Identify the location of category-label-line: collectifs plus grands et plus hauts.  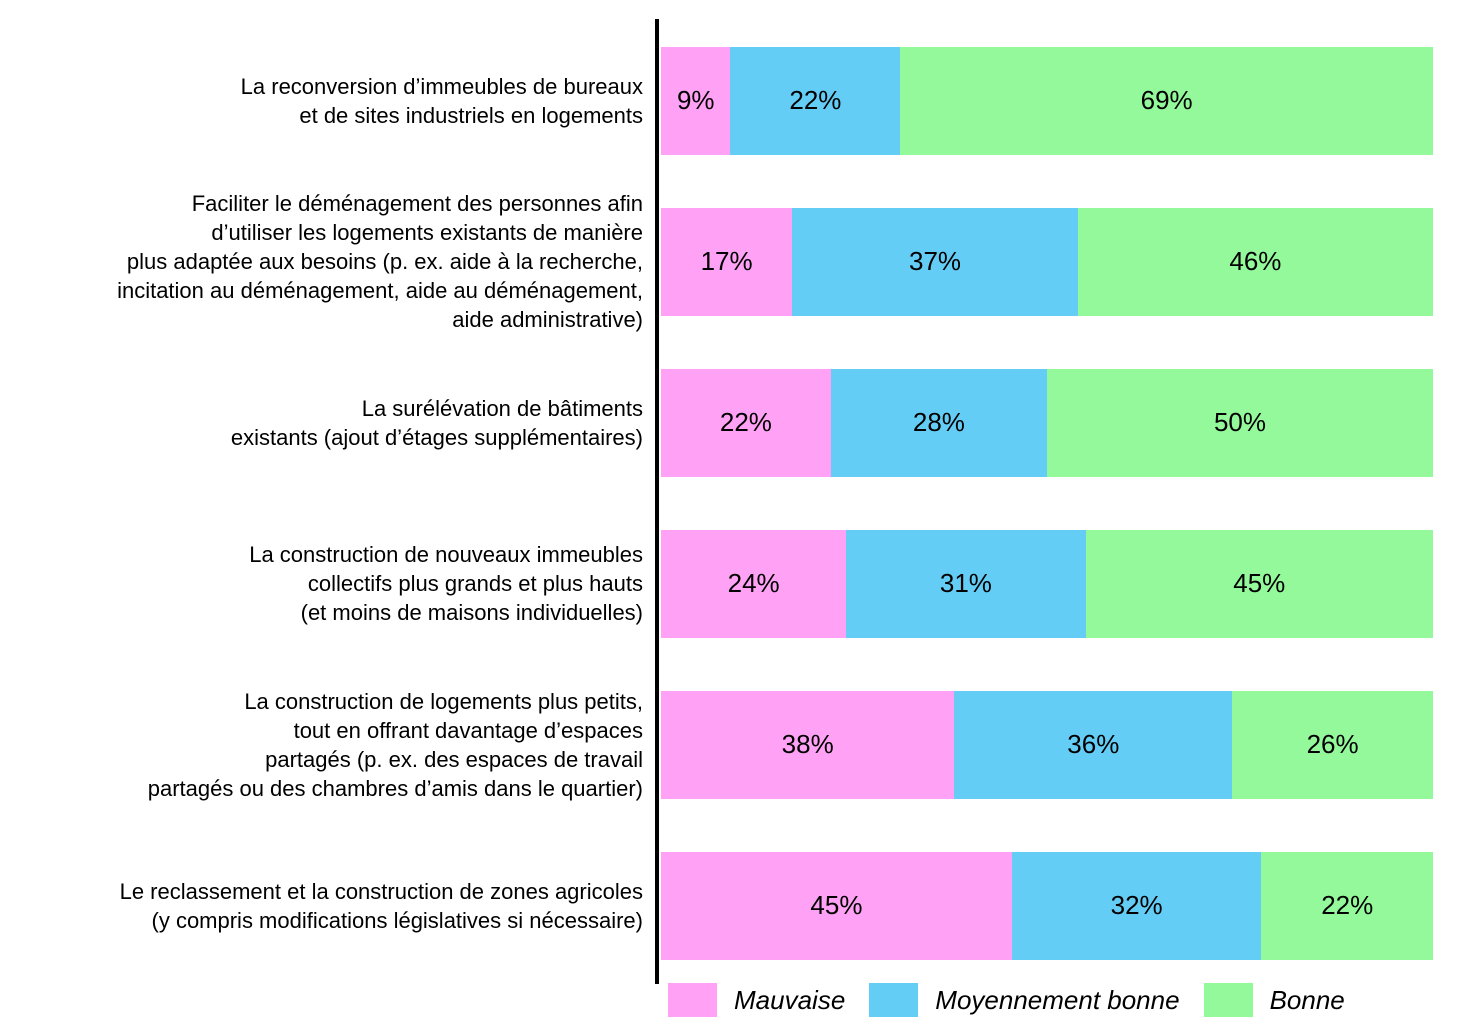
(475, 583).